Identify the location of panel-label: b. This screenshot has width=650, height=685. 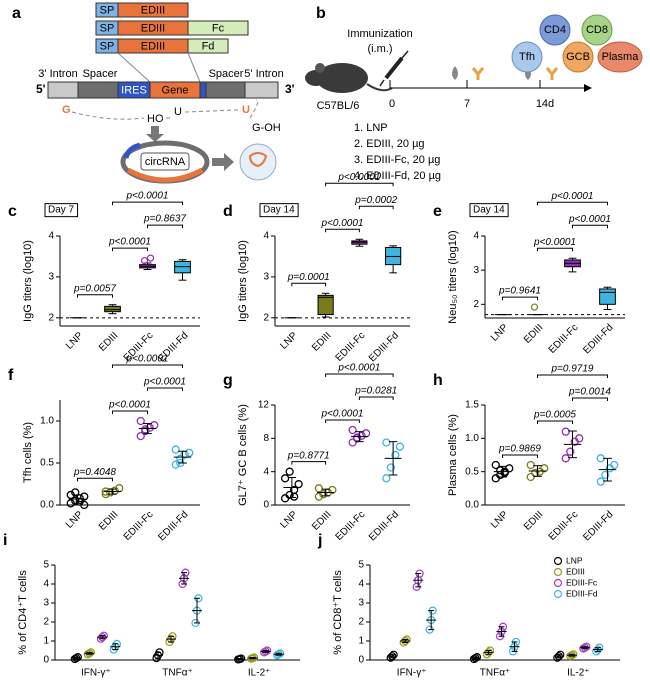
(321, 13).